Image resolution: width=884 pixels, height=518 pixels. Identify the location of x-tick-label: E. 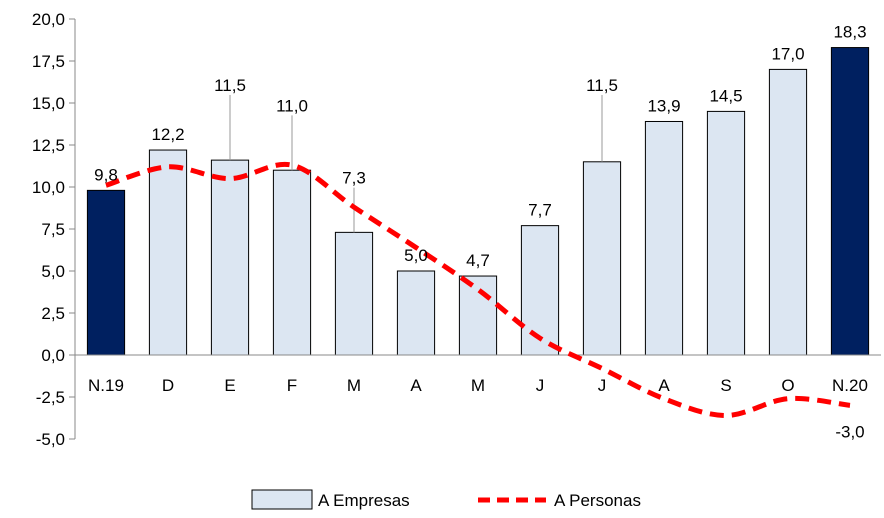
(229, 385).